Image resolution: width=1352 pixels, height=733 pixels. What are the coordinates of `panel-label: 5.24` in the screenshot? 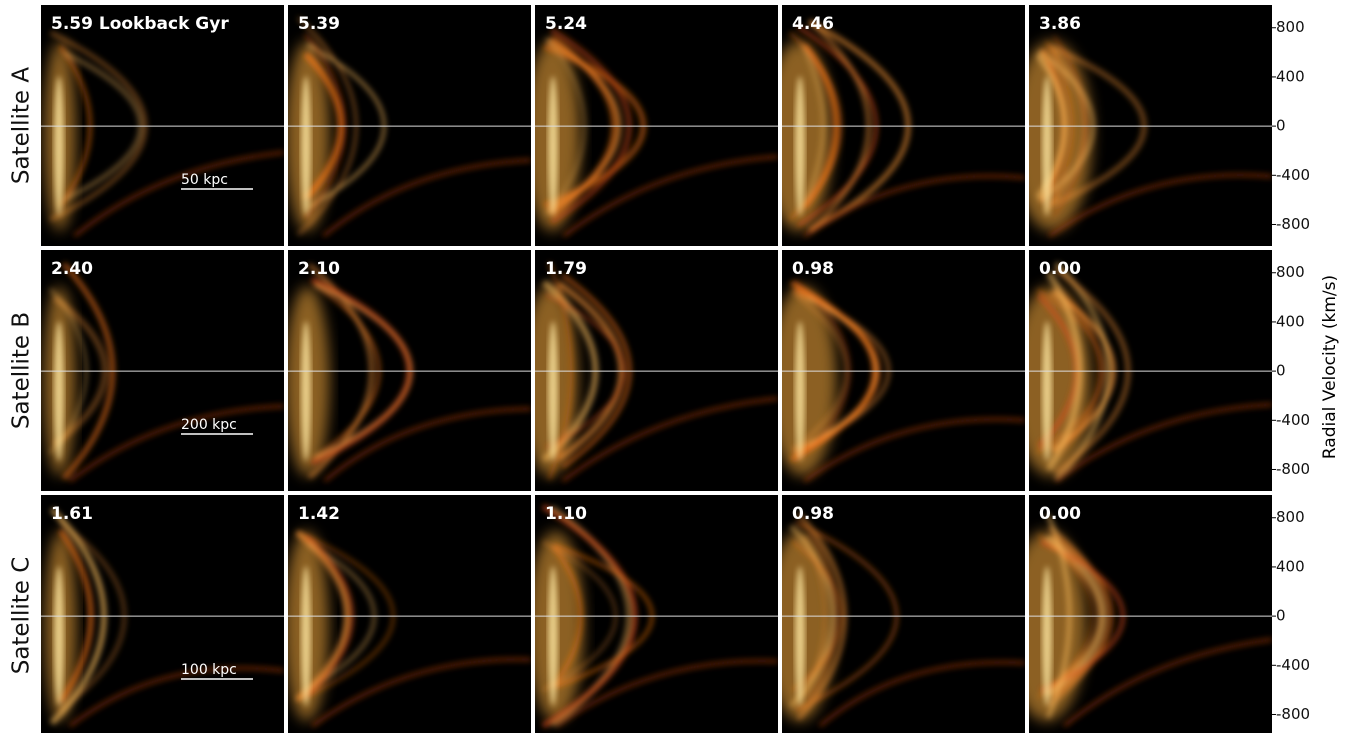 It's located at (566, 24).